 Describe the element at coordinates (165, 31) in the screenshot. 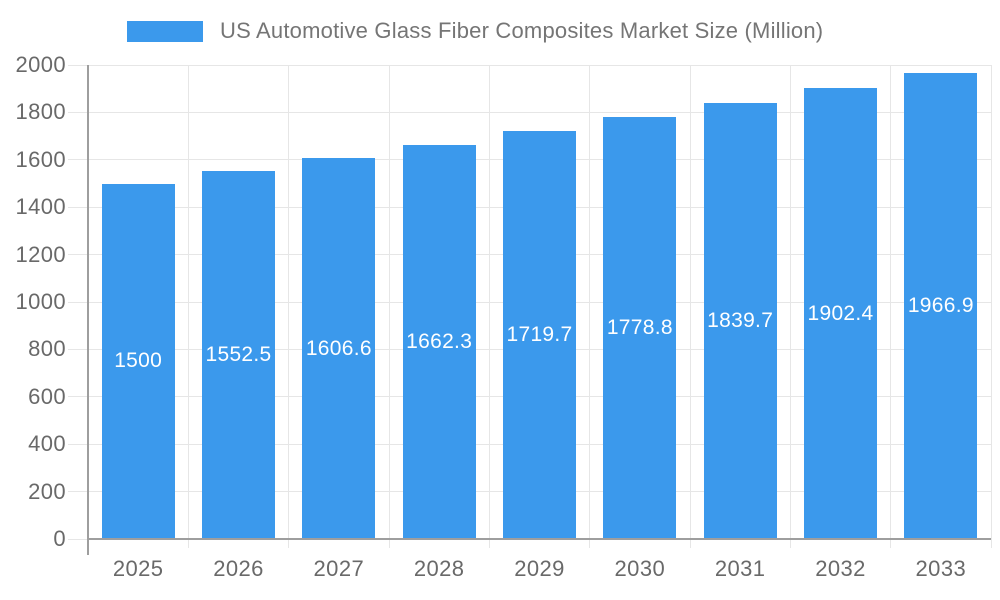

I see `legend-swatch` at that location.